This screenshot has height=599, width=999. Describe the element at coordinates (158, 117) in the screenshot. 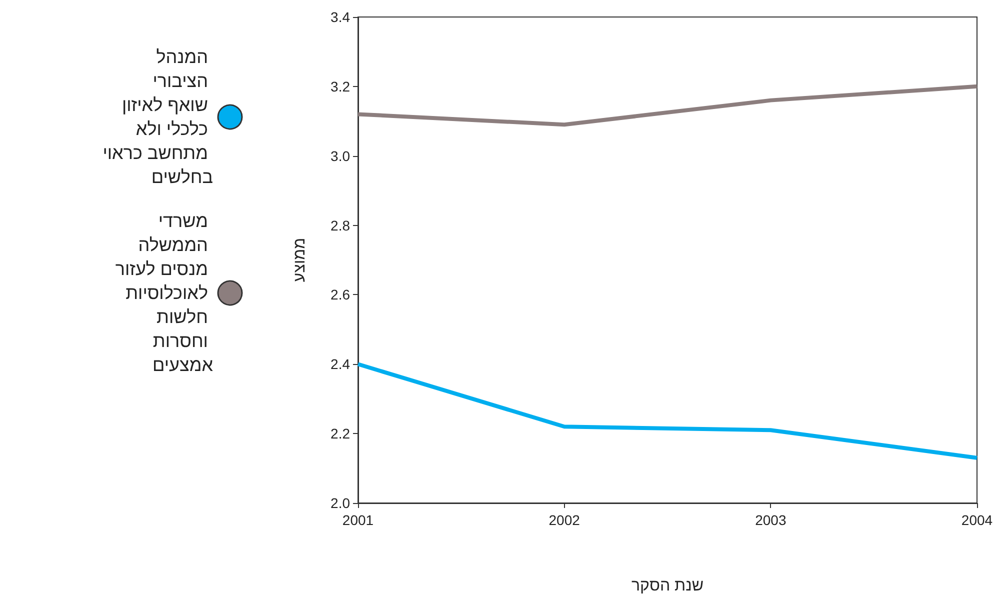

I see `legend-label: המנהל הציבורי שואף לאיזון כלכלי ולא מתחשב כראוי בחלשים` at that location.